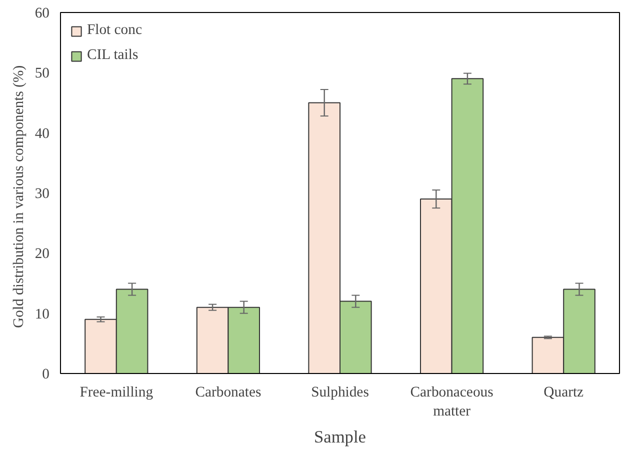 The image size is (631, 449). Describe the element at coordinates (564, 392) in the screenshot. I see `x-tick-label: Quartz` at that location.